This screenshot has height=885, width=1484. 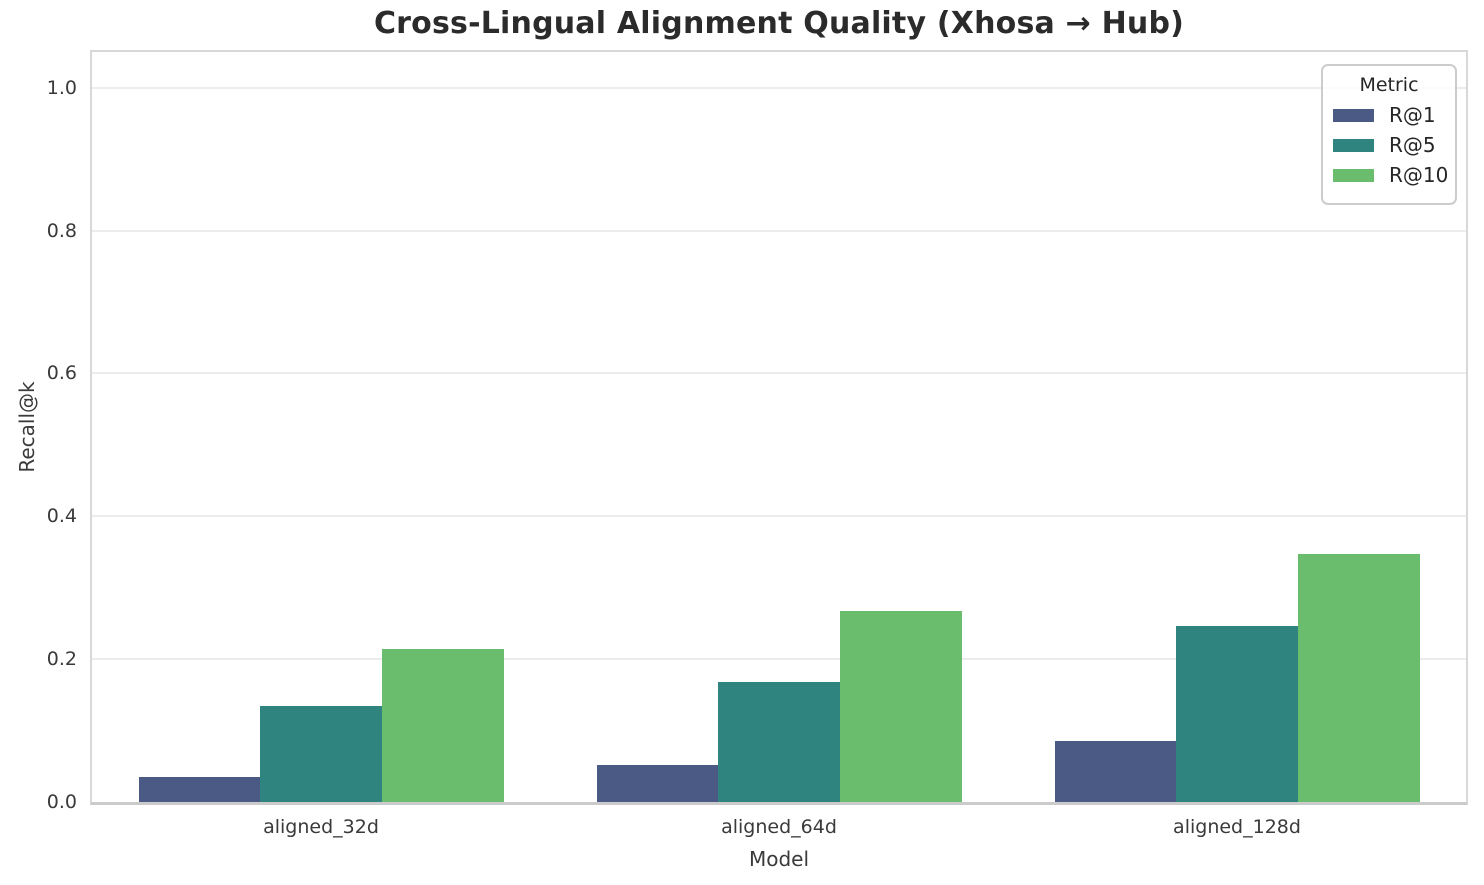 I want to click on y-tick-0.8: 0.8, so click(x=61, y=230).